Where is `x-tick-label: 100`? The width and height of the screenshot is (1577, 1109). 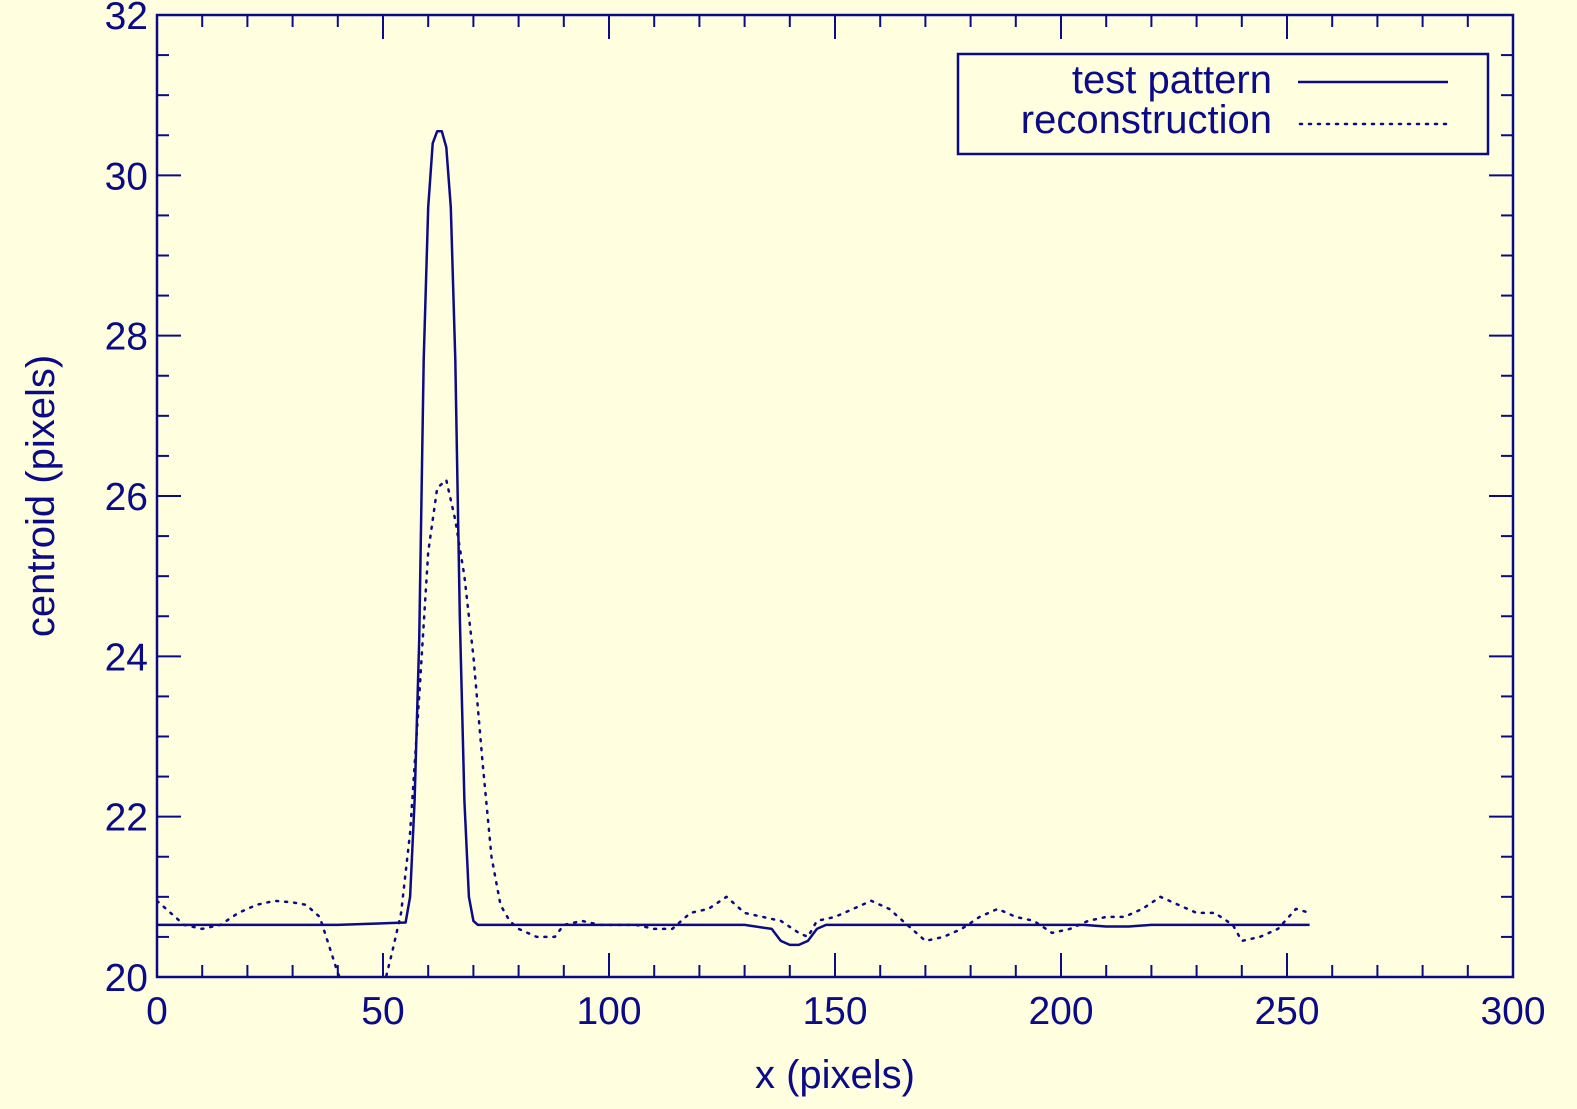
x-tick-label: 100 is located at coordinates (608, 1011).